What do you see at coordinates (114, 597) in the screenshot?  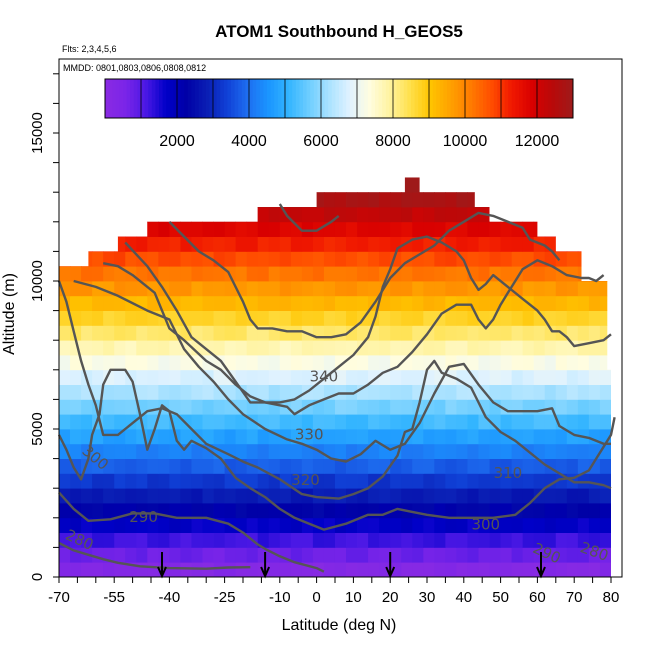 I see `x-tick-label: -55` at bounding box center [114, 597].